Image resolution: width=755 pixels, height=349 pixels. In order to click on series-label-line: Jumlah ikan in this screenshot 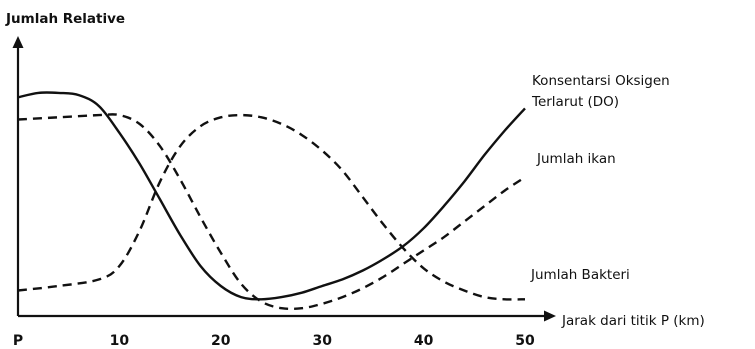, I will do `click(576, 159)`.